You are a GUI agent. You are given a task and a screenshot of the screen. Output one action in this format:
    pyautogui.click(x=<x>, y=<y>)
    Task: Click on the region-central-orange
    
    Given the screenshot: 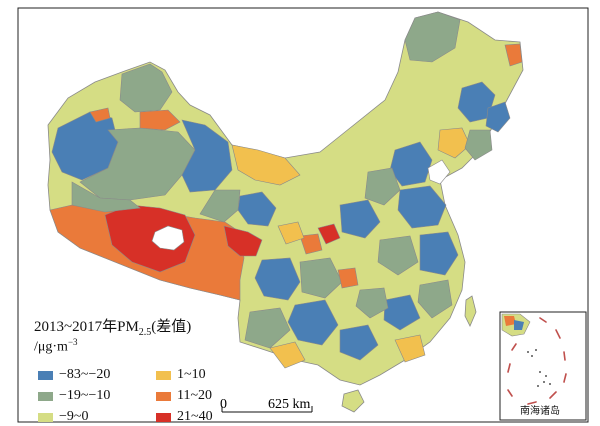 What is the action you would take?
    pyautogui.click(x=311, y=244)
    